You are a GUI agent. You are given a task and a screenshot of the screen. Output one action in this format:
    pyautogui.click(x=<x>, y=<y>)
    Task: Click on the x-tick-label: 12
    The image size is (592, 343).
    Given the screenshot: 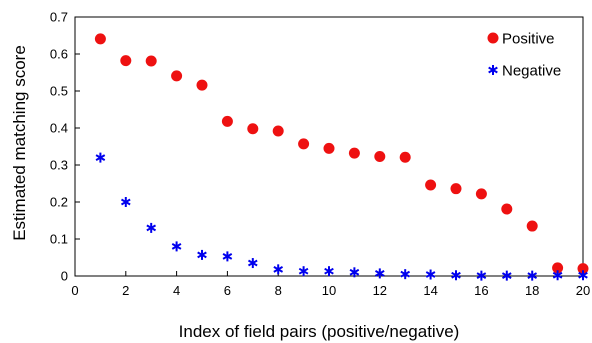 What is the action you would take?
    pyautogui.click(x=380, y=290)
    